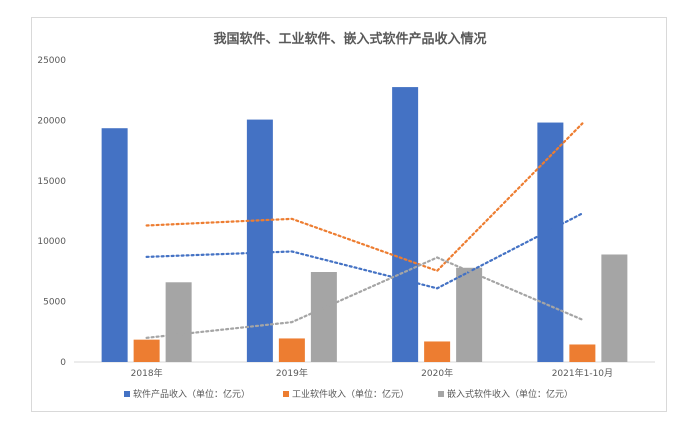 The height and width of the screenshot is (448, 700). What do you see at coordinates (147, 373) in the screenshot?
I see `x-tick-label-0: 2018年` at bounding box center [147, 373].